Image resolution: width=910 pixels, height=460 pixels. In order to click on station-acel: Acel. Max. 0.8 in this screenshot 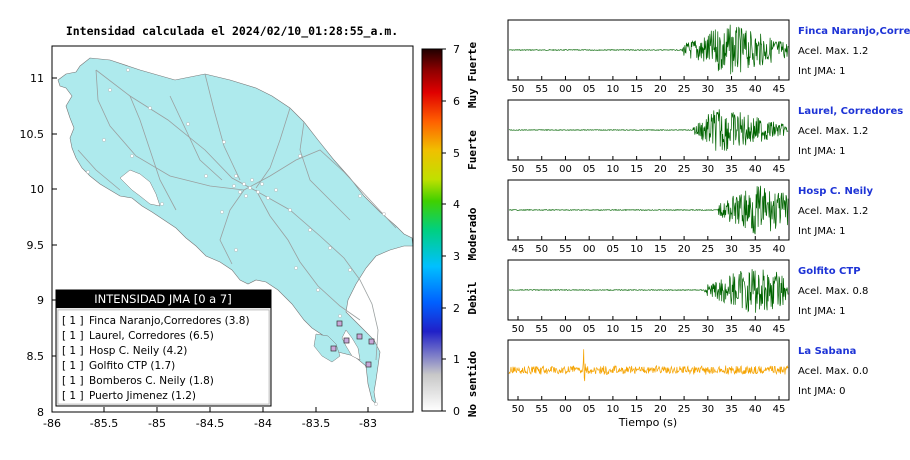, I will do `click(833, 291)`.